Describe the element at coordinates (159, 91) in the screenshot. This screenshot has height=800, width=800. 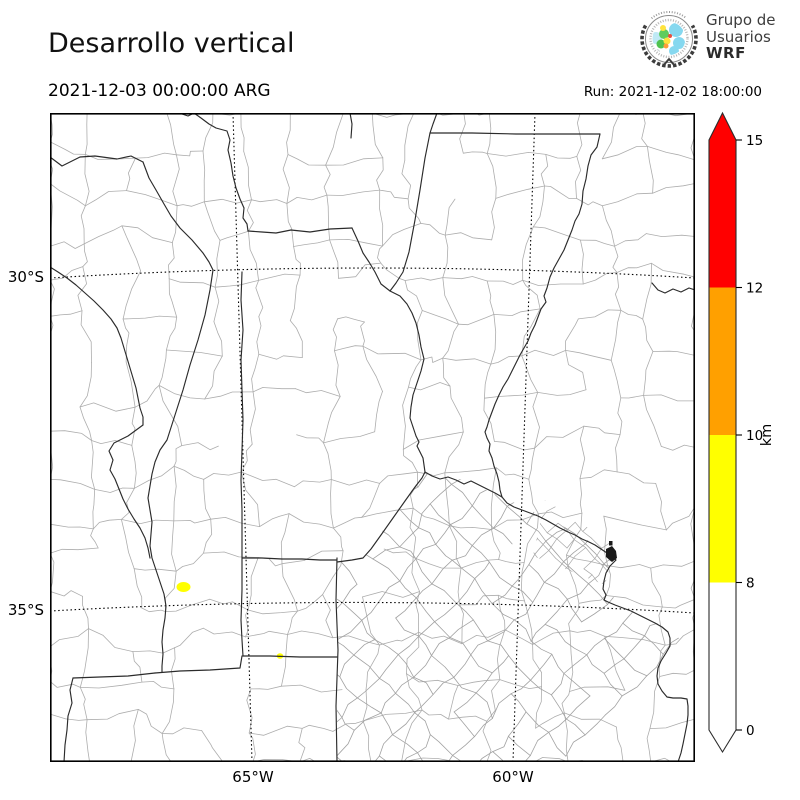
I see `valid-time-label: 2021-12-03 00:00:00 ARG` at that location.